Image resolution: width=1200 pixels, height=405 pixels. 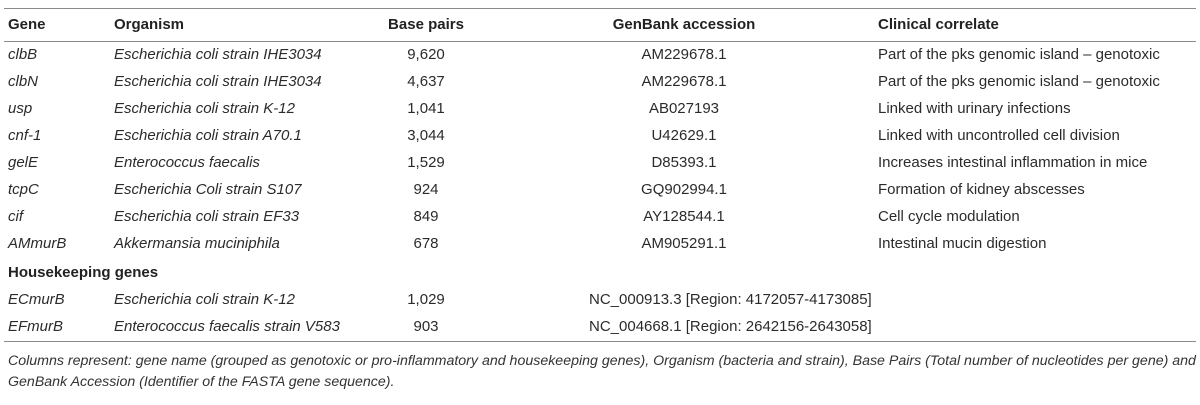 I want to click on genbank-cell: NC_004668.1 [Region: 2642156-2643058], so click(x=730, y=326).